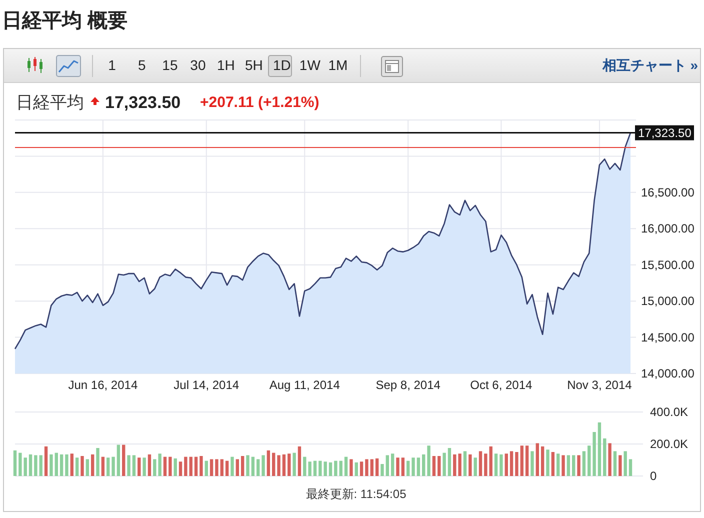 This screenshot has height=518, width=704. I want to click on y-tick-label: 16,000.00, so click(668, 229).